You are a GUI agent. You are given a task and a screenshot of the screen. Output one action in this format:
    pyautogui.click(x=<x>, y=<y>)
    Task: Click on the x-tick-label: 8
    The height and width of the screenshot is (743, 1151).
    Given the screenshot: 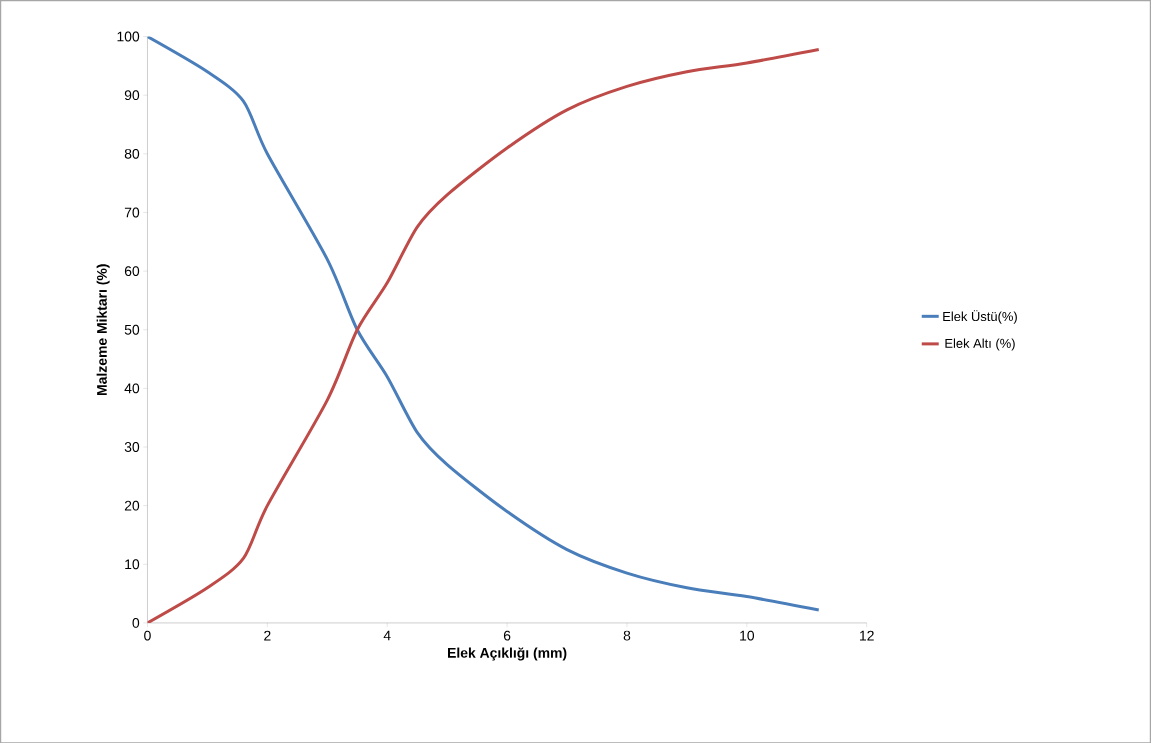 What is the action you would take?
    pyautogui.click(x=627, y=635)
    